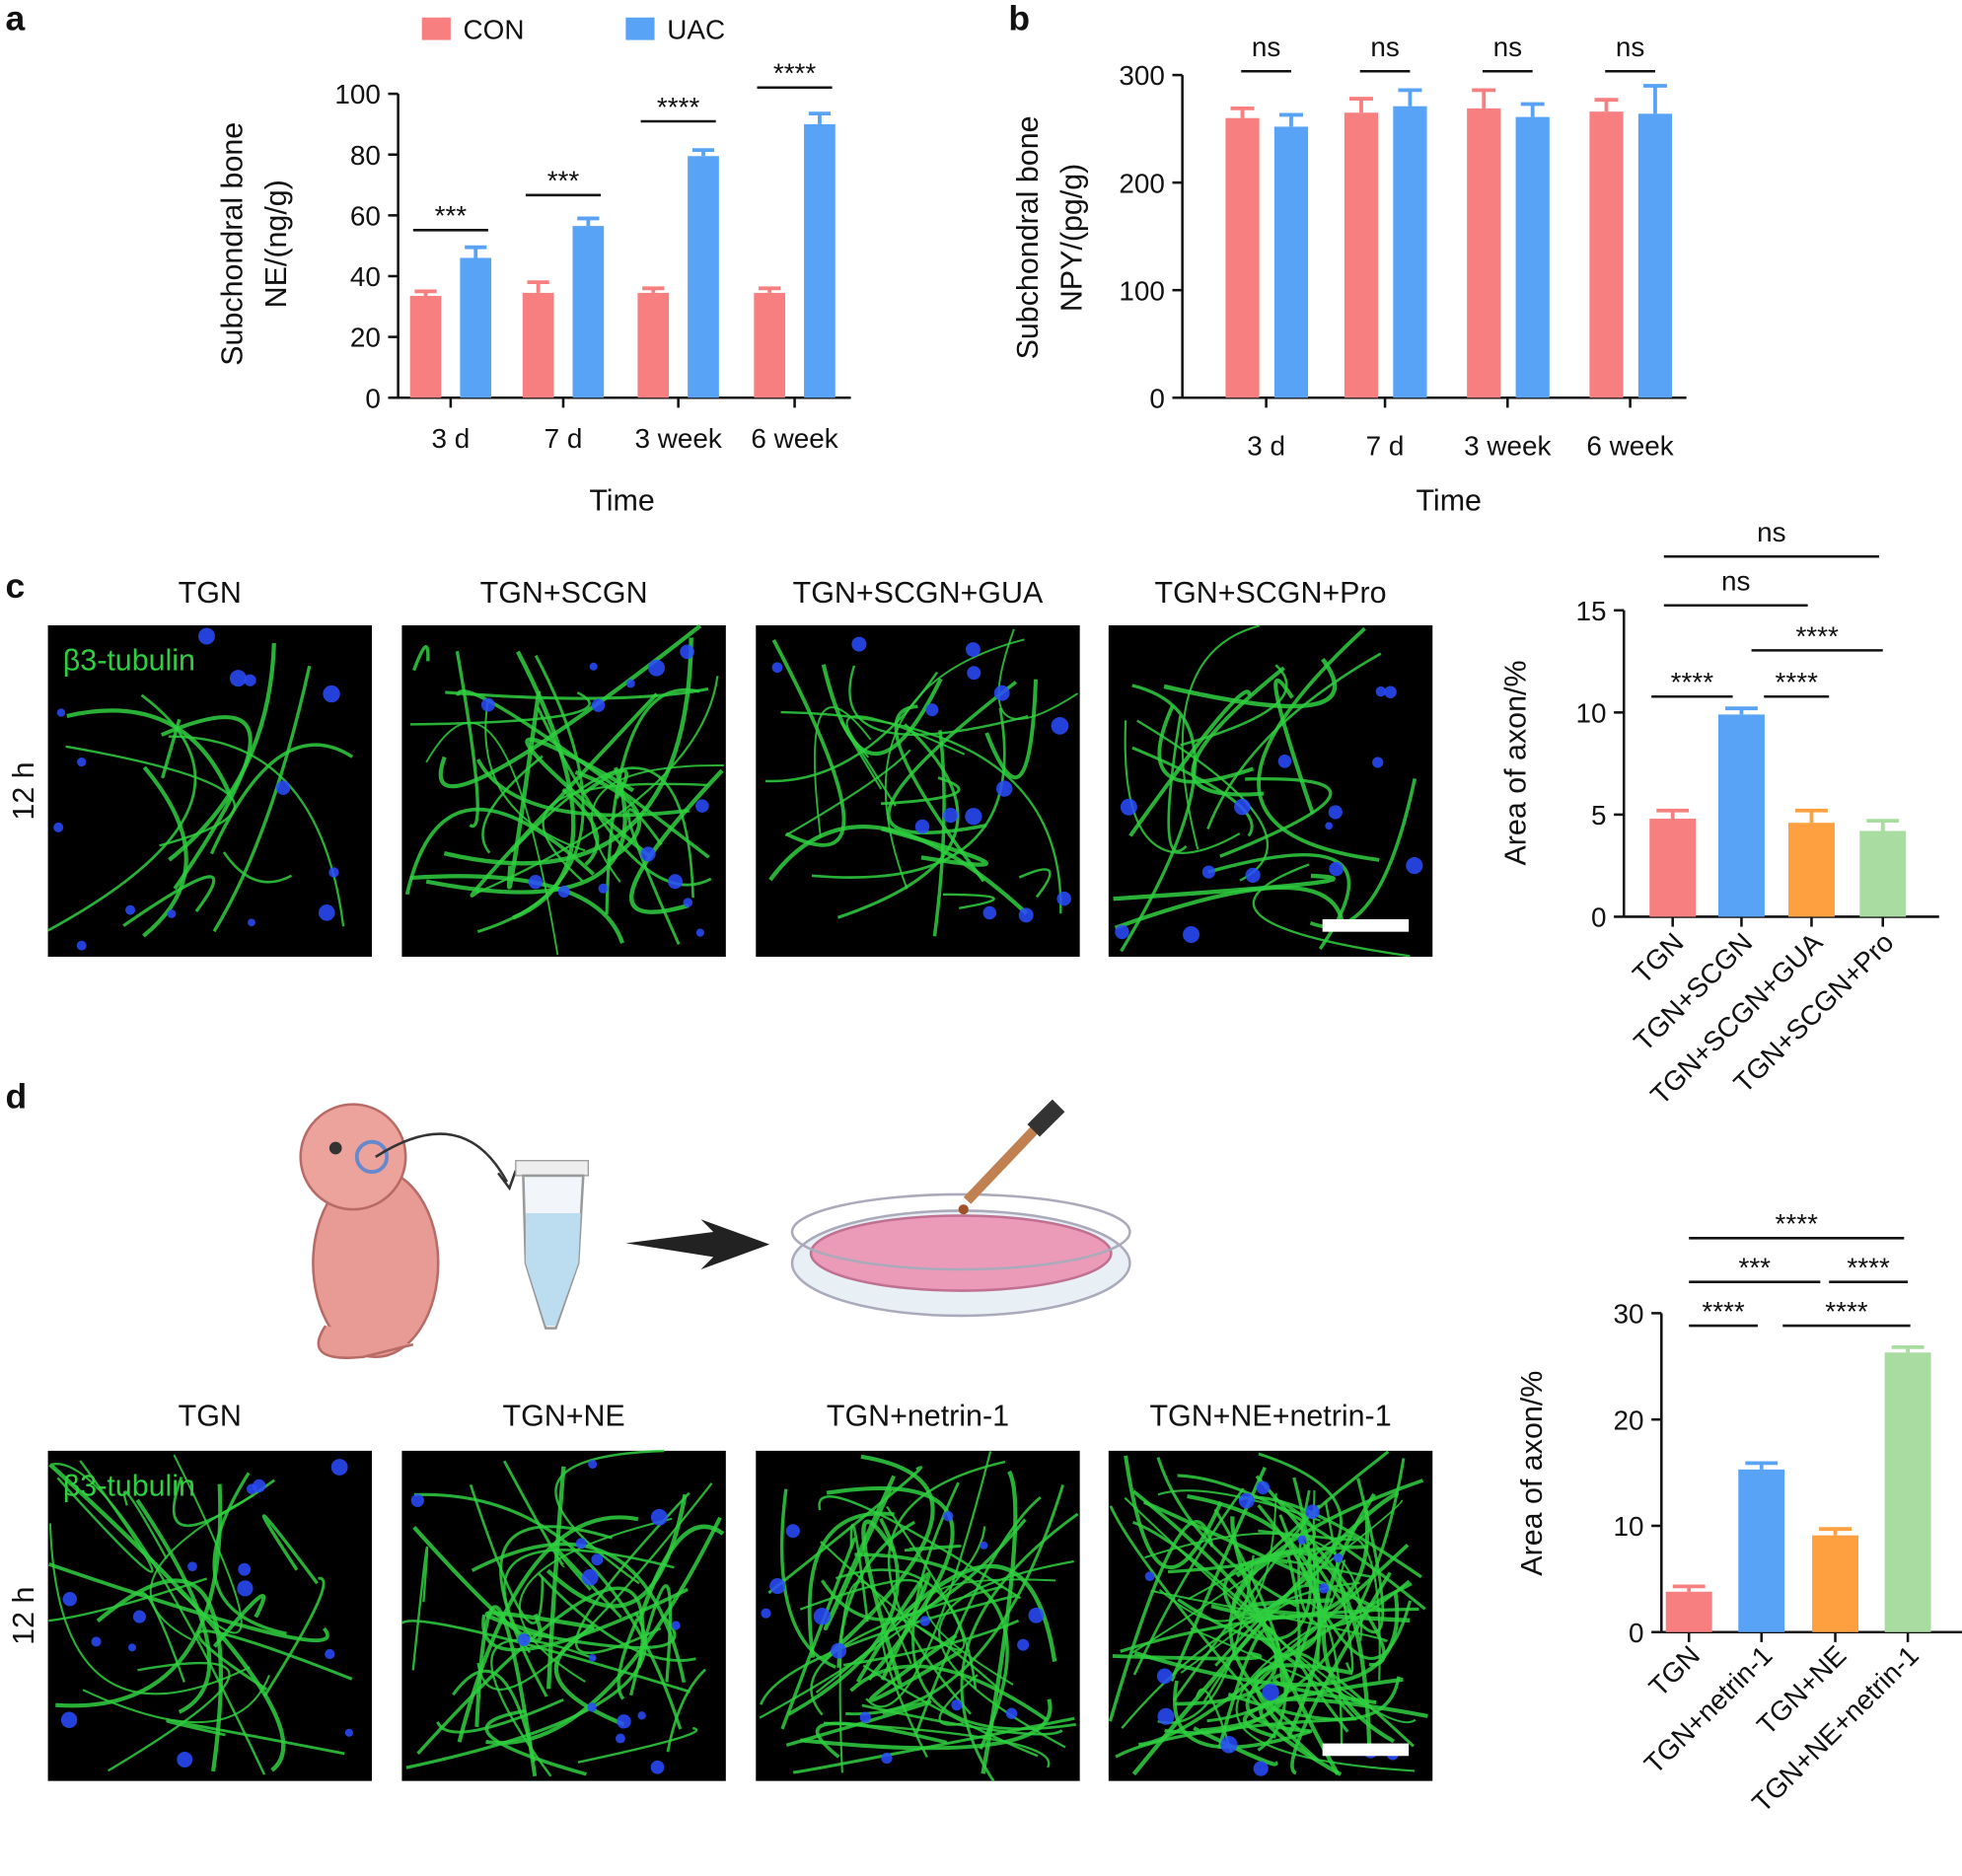  What do you see at coordinates (918, 593) in the screenshot?
I see `column-label: TGN+SCGN+GUA` at bounding box center [918, 593].